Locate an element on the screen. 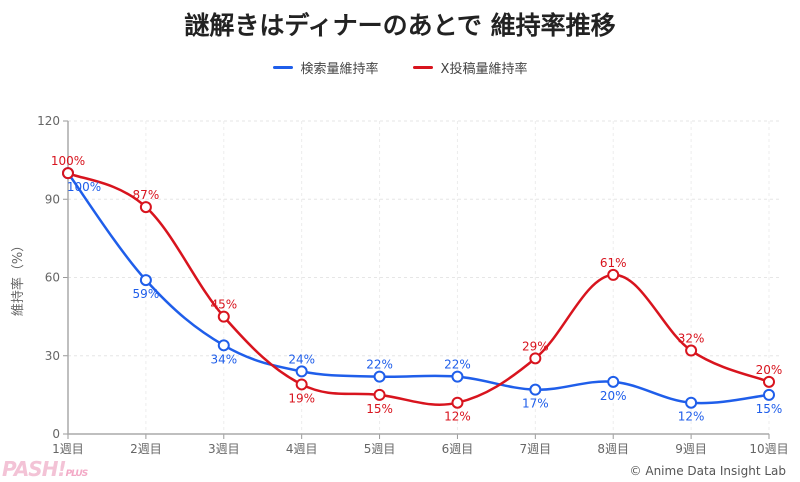  data-label: 45% is located at coordinates (223, 305).